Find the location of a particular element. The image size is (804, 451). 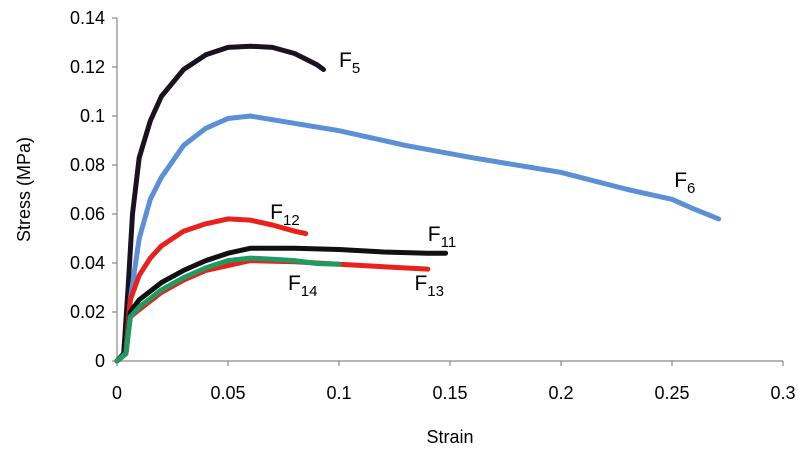

series-label-f14: F14 is located at coordinates (303, 286).